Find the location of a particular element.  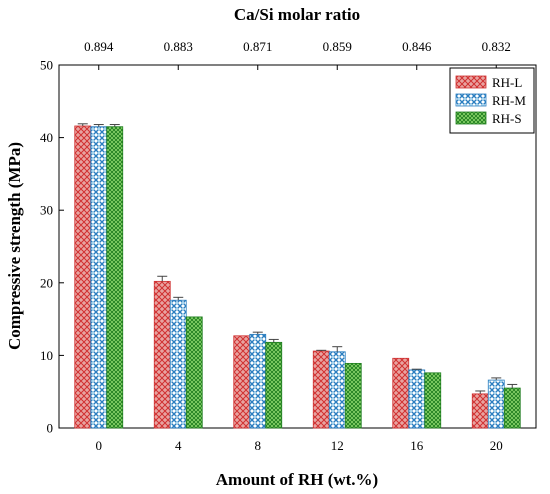

y-tick-label: 10 is located at coordinates (46, 355).